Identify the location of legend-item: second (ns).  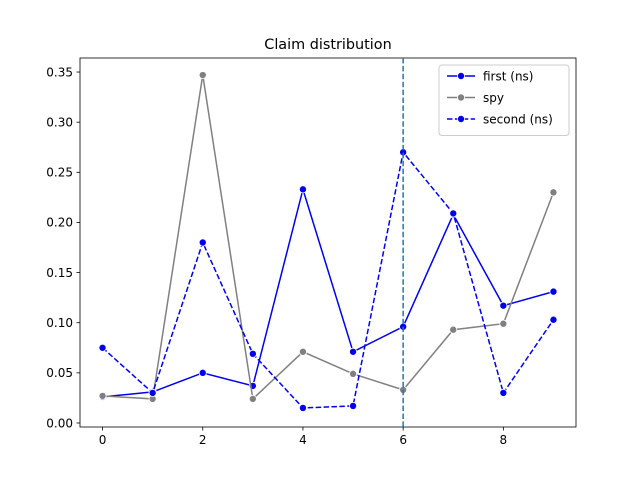
(500, 119).